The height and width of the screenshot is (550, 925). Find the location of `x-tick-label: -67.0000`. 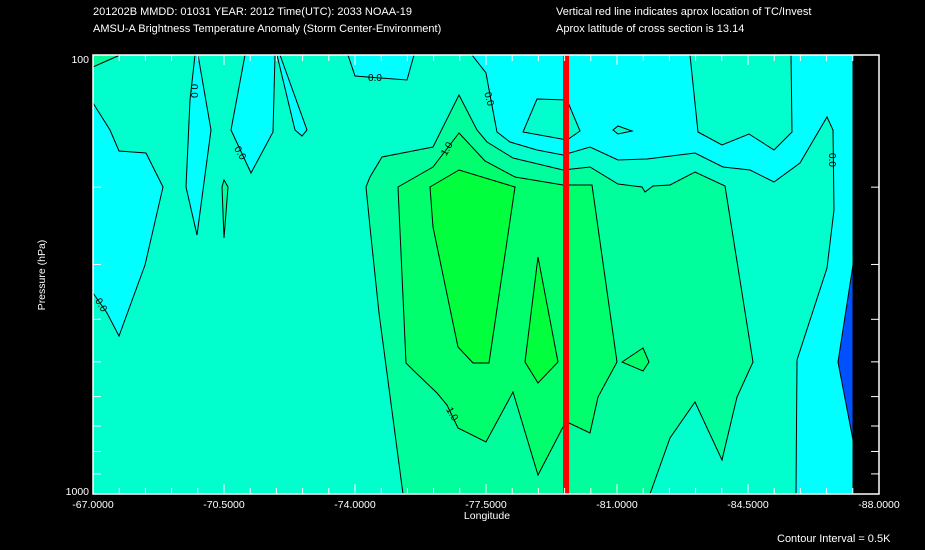

x-tick-label: -67.0000 is located at coordinates (93, 505).